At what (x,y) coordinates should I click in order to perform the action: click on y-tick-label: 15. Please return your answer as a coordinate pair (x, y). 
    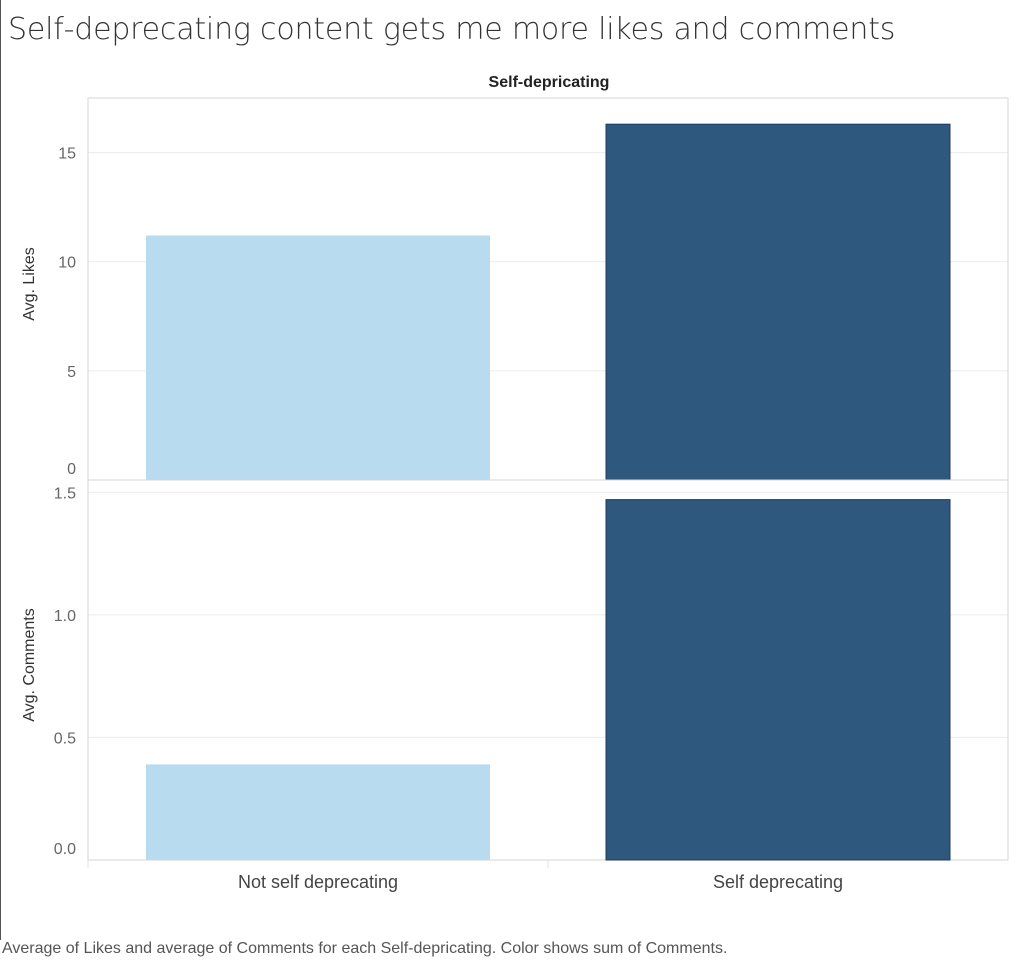
    Looking at the image, I should click on (67, 154).